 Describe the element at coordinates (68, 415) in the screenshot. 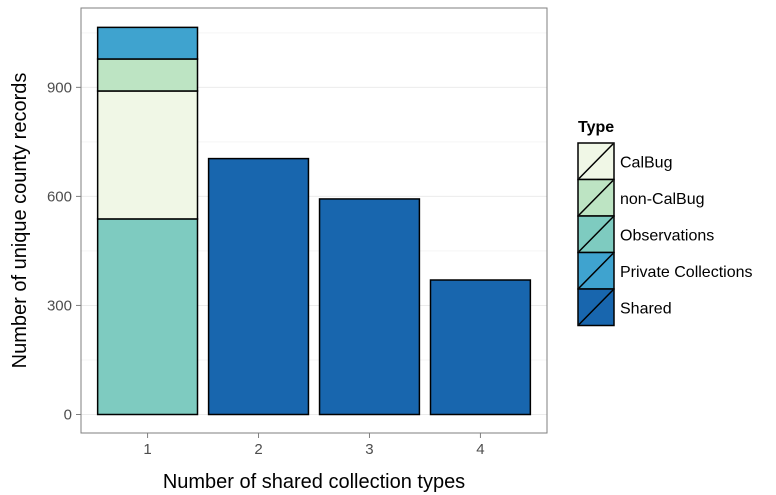

I see `y-tick-label: 0` at that location.